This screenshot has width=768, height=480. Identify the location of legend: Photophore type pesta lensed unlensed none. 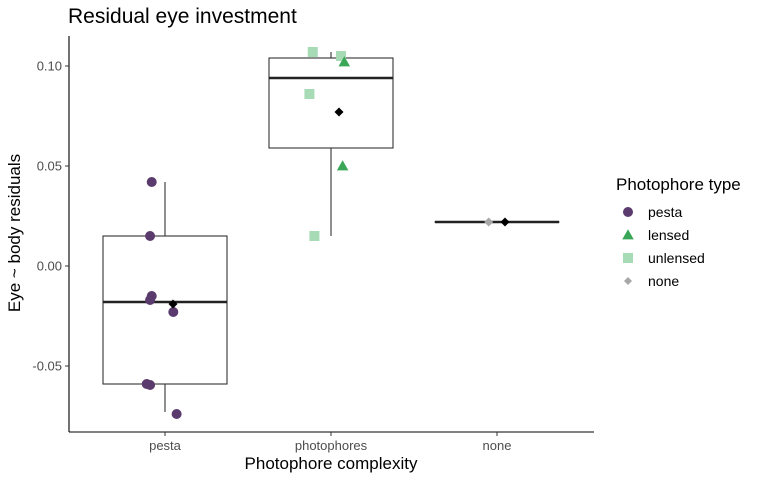
(678, 232).